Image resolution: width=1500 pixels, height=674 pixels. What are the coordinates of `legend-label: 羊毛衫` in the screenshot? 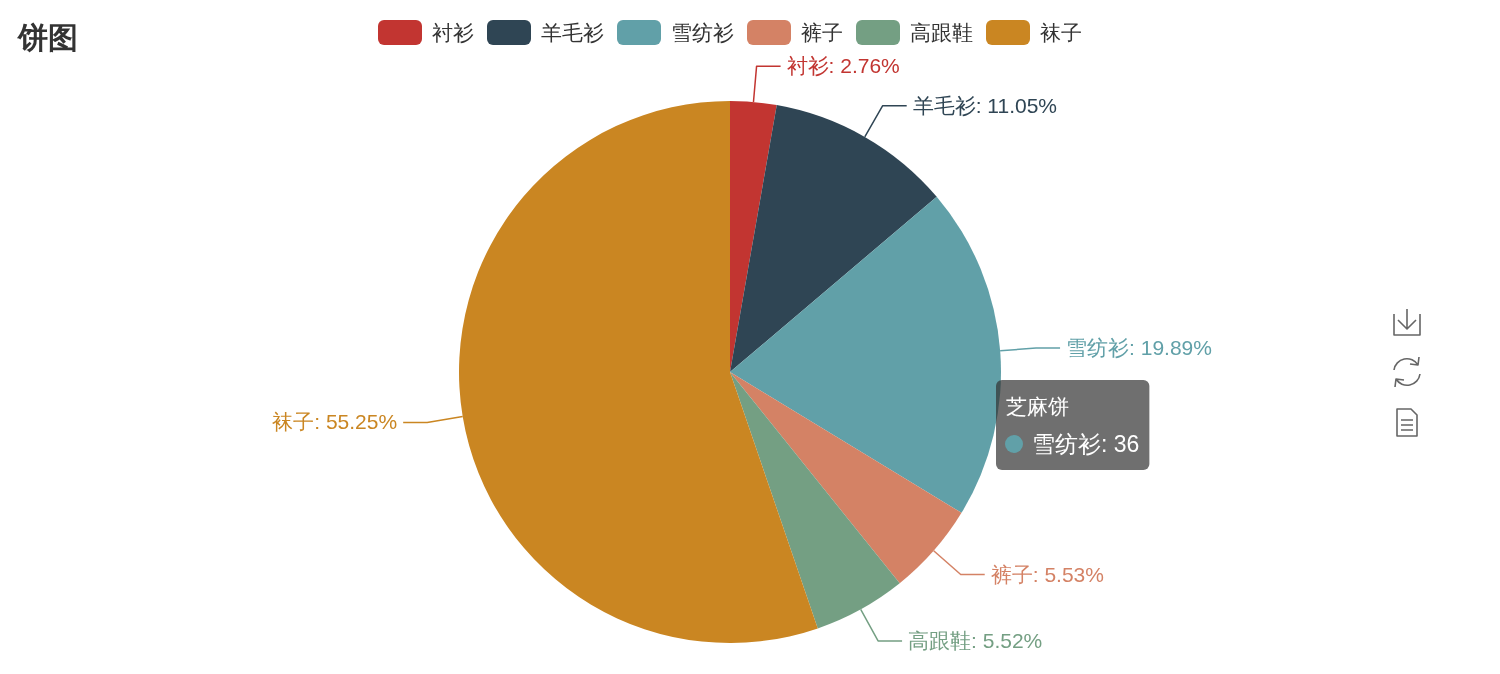 It's located at (572, 32).